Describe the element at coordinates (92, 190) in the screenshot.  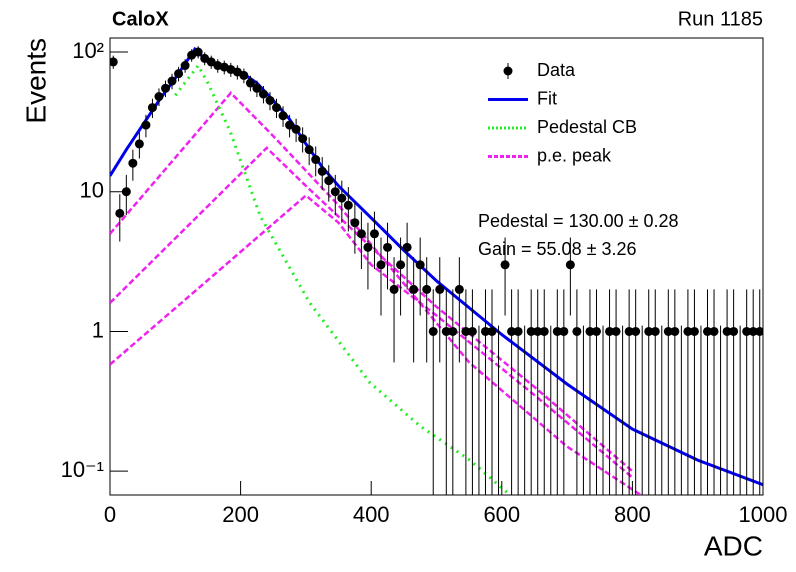
I see `y-tick-label: 10` at that location.